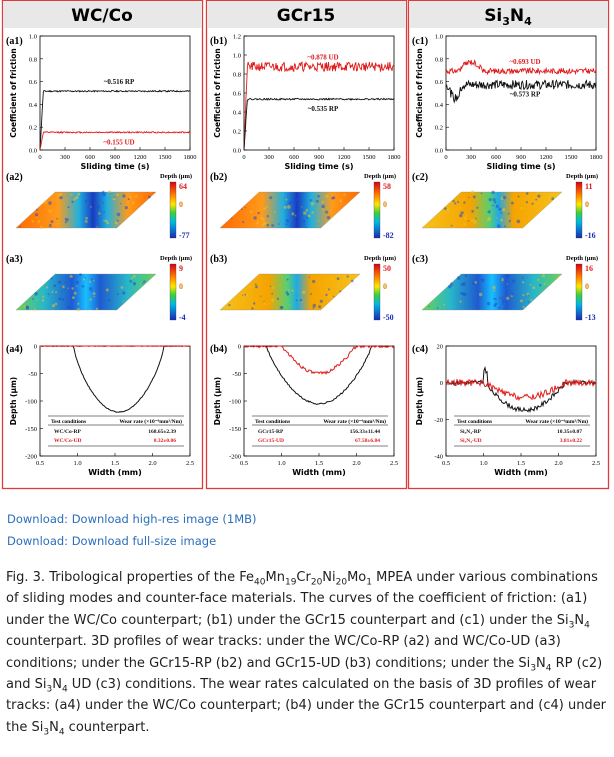 This screenshot has width=614, height=757. I want to click on wear-rate-table-header-left: Test conditions, so click(474, 422).